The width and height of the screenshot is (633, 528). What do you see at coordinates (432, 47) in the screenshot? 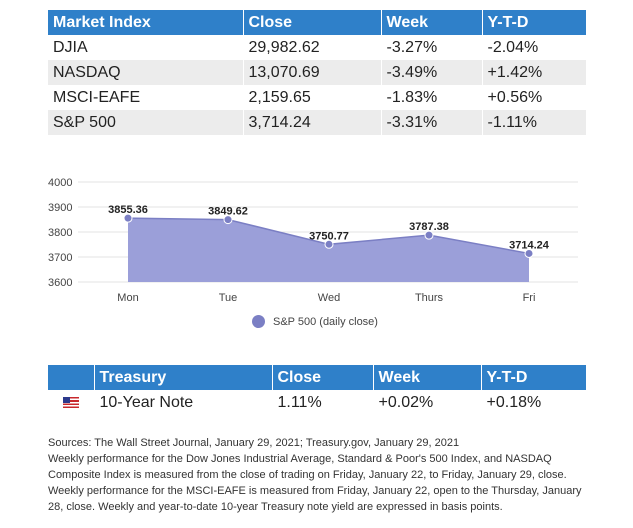
I see `index-week: -3.27%` at bounding box center [432, 47].